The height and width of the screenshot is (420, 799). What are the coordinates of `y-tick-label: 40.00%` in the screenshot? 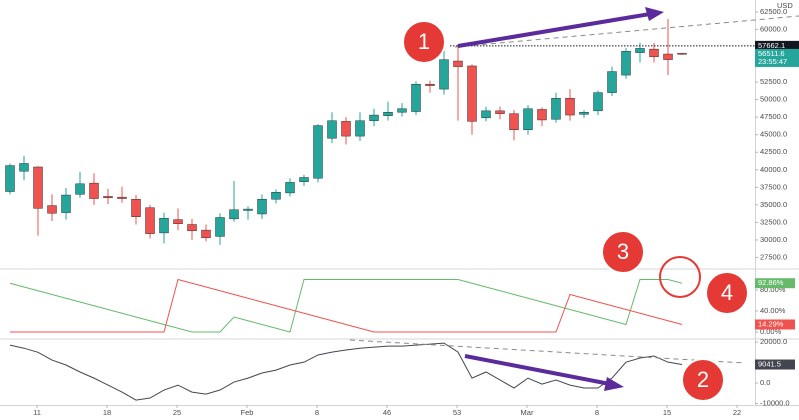 It's located at (773, 310).